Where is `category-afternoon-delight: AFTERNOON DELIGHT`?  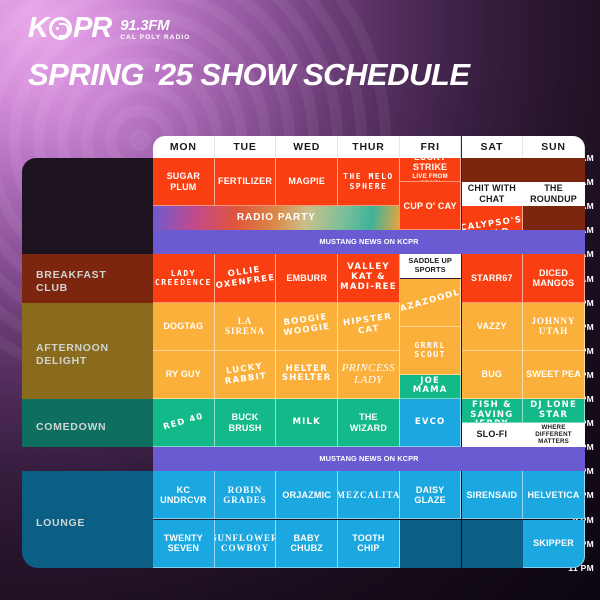 category-afternoon-delight: AFTERNOON DELIGHT is located at coordinates (88, 350).